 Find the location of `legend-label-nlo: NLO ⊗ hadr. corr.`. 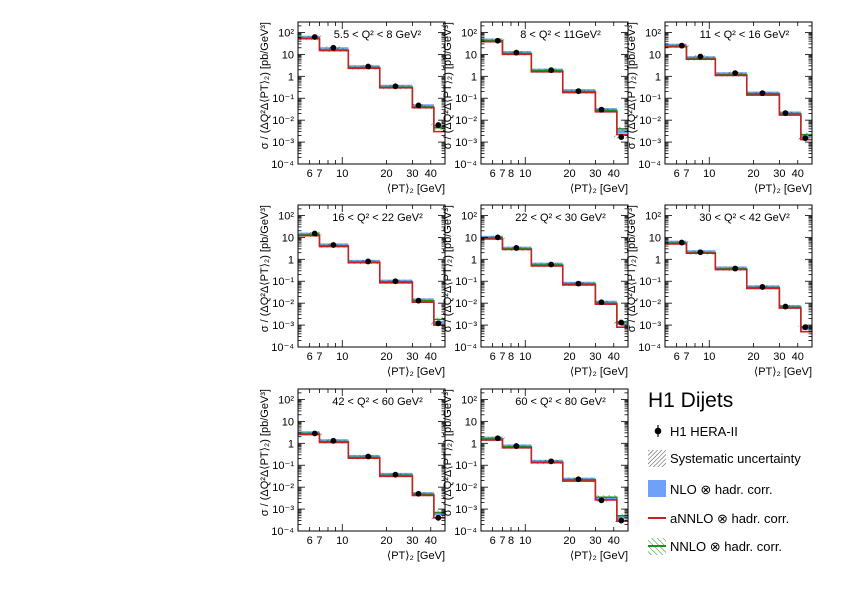

legend-label-nlo: NLO ⊗ hadr. corr. is located at coordinates (721, 489).